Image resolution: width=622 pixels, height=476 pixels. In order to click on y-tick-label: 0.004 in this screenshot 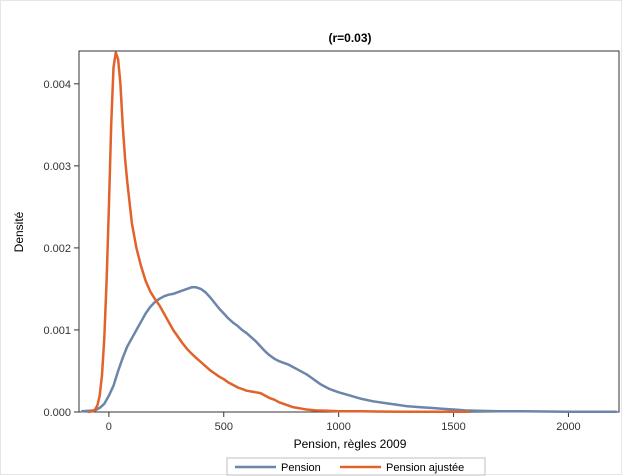, I will do `click(57, 85)`.